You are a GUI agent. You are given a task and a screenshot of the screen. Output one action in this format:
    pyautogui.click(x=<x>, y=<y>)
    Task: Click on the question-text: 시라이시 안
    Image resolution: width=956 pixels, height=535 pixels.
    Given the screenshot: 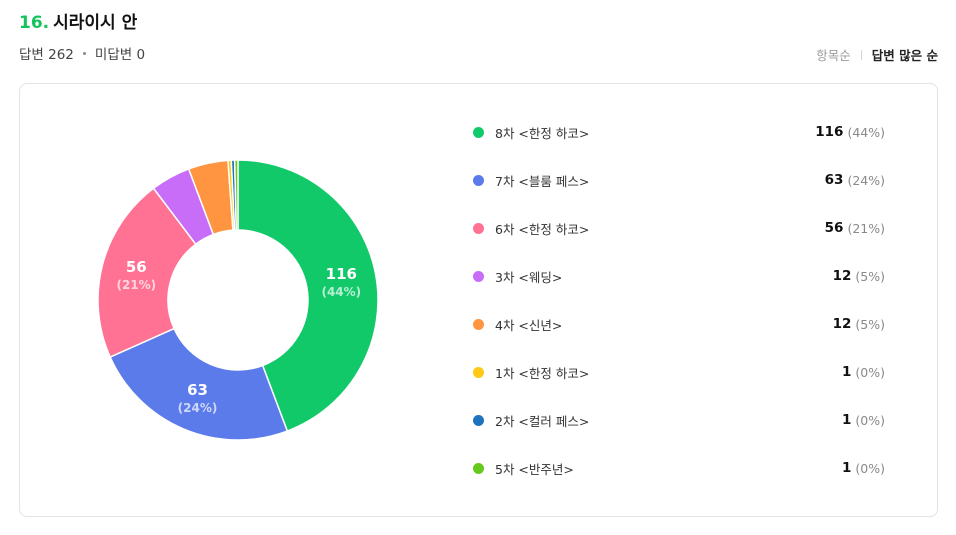 What is the action you would take?
    pyautogui.click(x=95, y=23)
    